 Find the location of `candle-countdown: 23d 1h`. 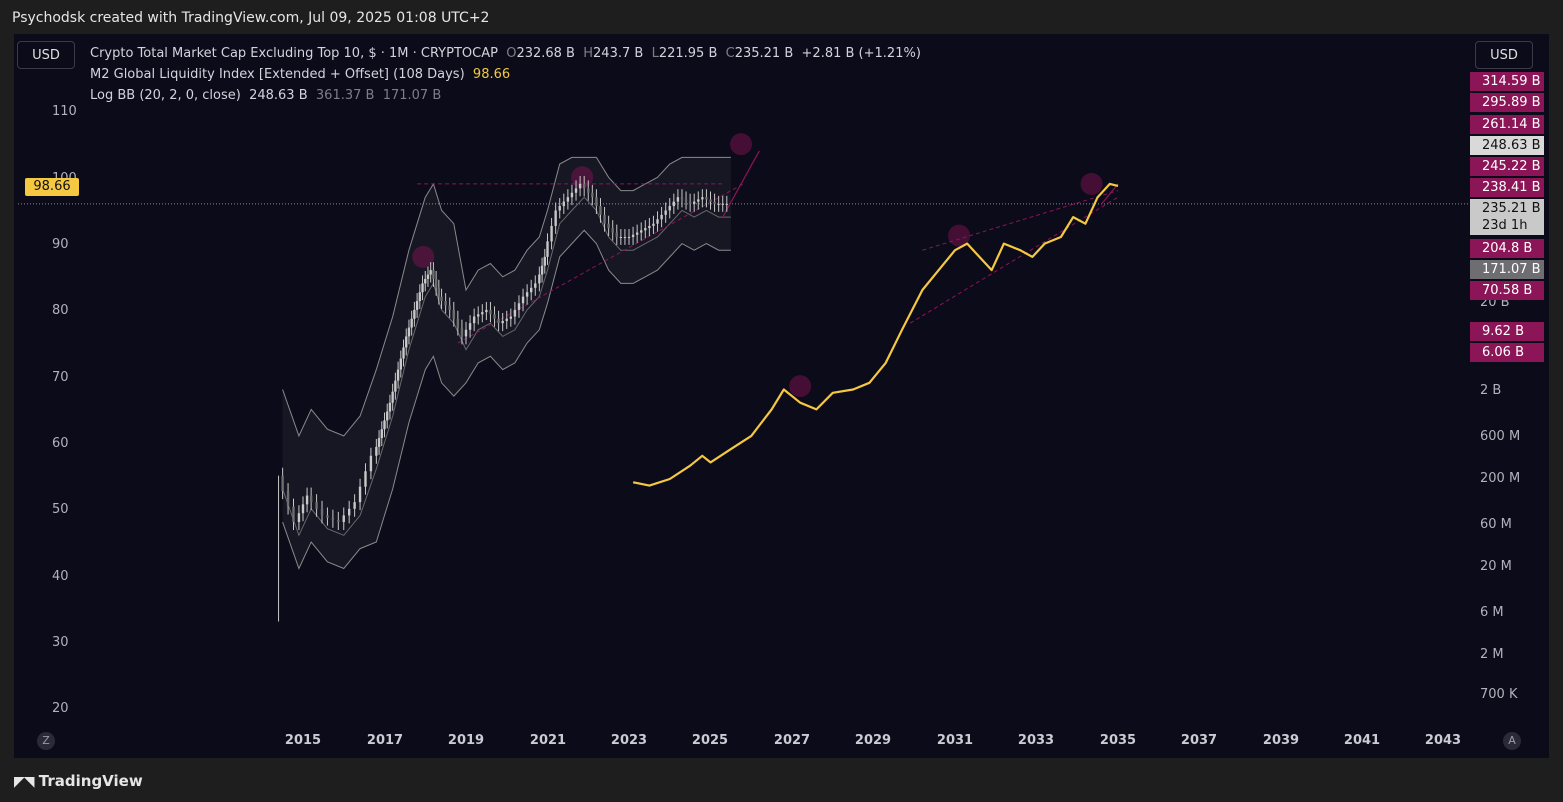

candle-countdown: 23d 1h is located at coordinates (1505, 225).